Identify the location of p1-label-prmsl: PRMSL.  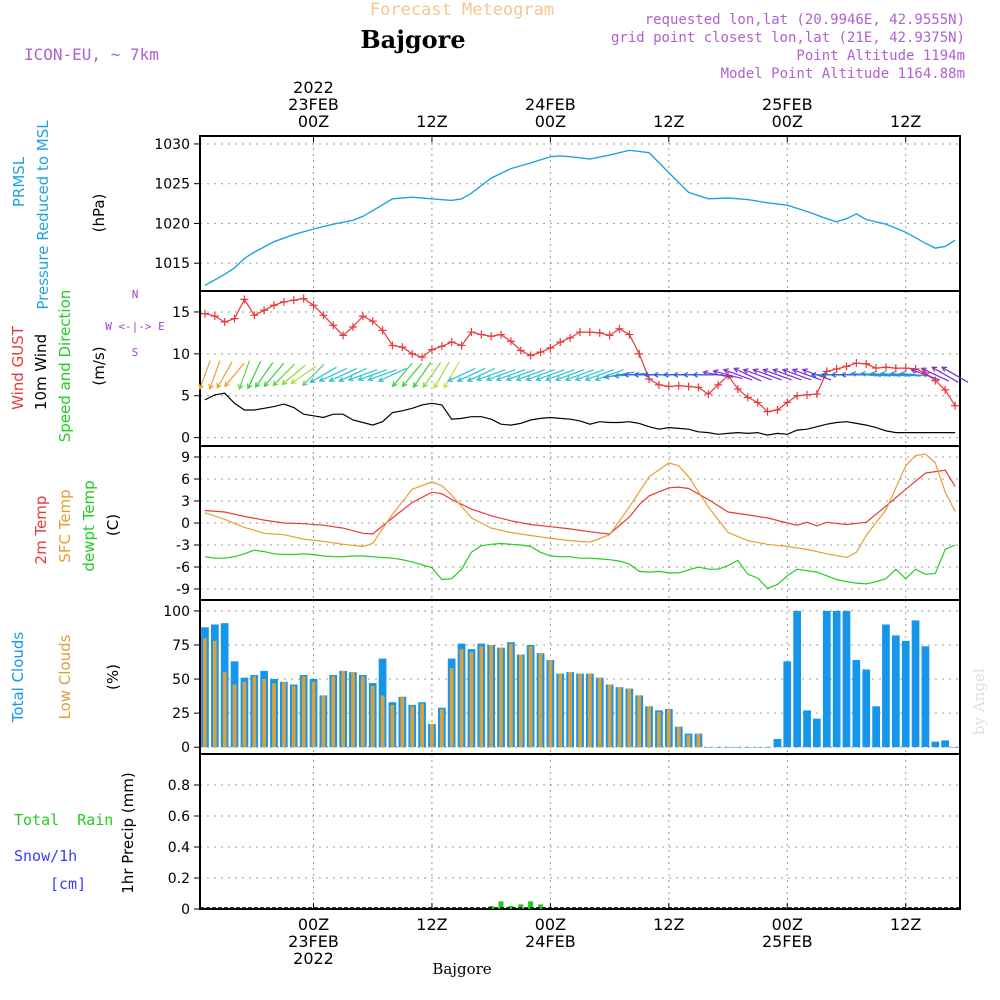
(19, 181).